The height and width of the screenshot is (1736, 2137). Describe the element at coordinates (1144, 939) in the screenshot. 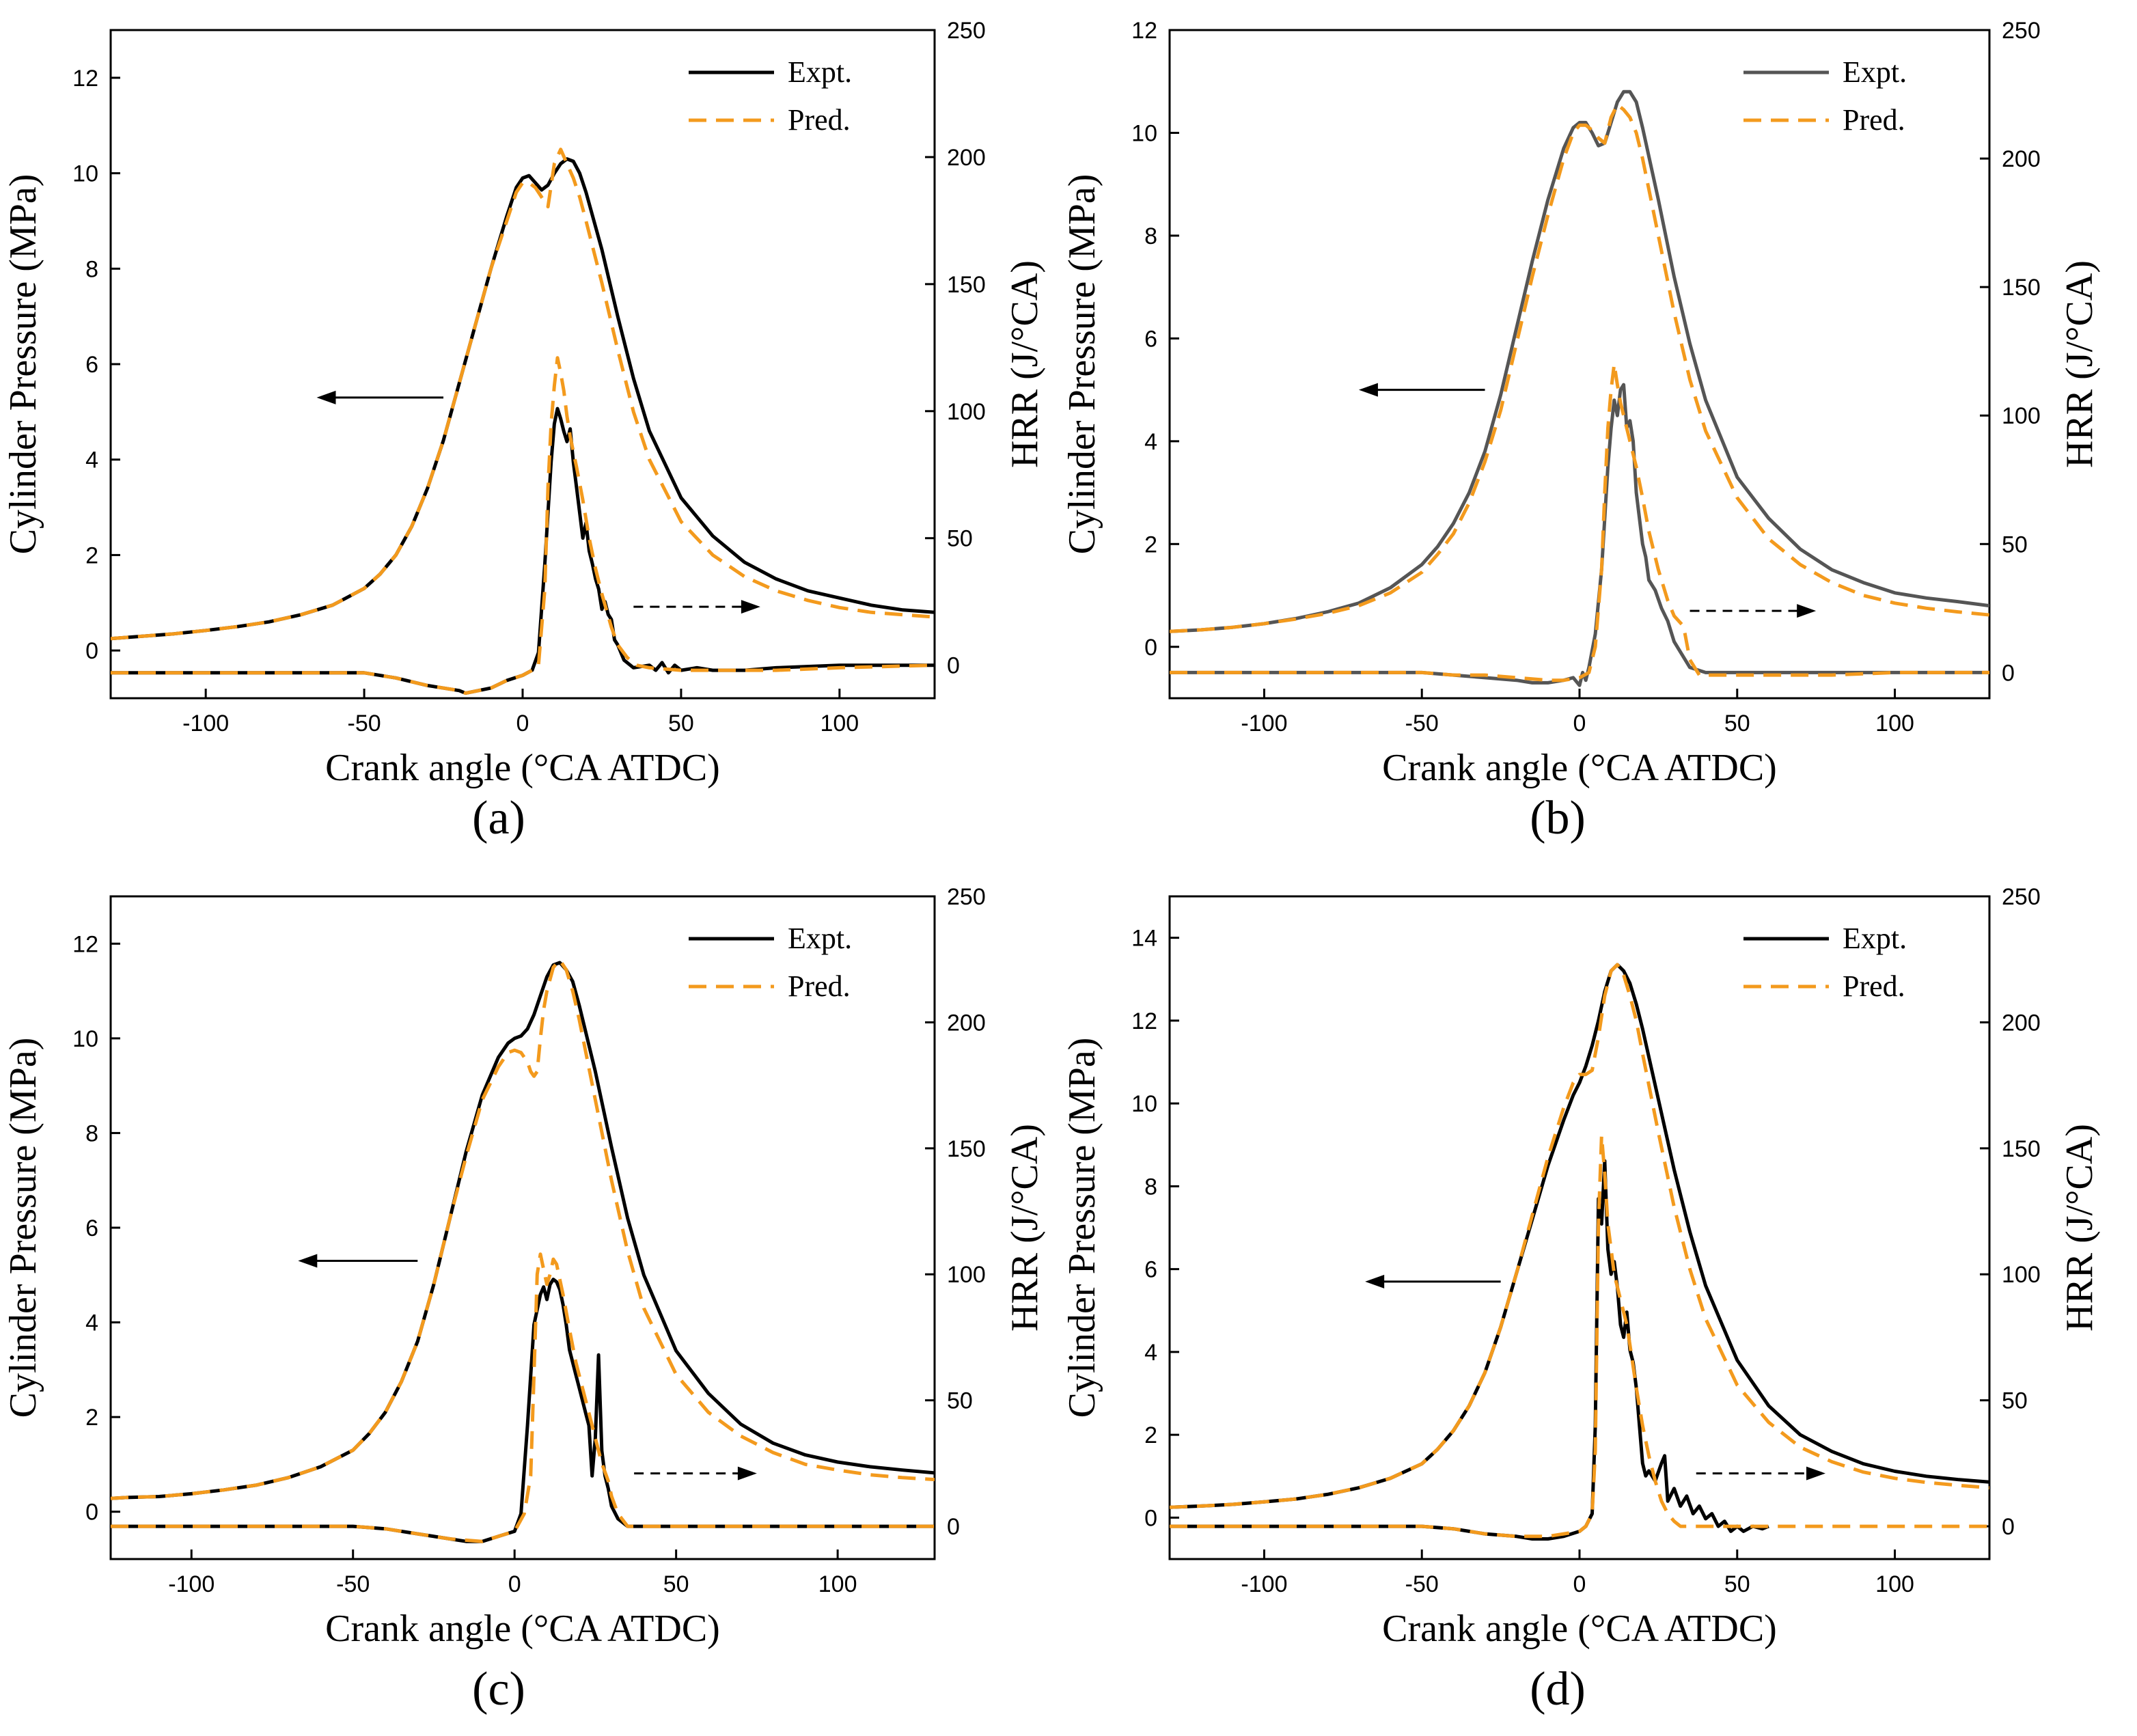

I see `y-tick-label: 14` at that location.